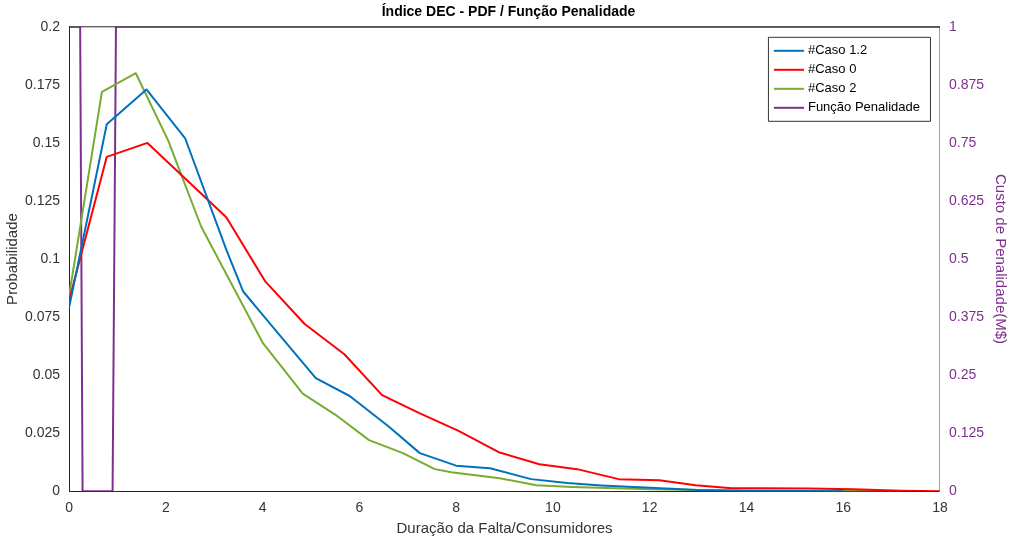  Describe the element at coordinates (42, 315) in the screenshot. I see `y-tick-label: 0.075` at that location.